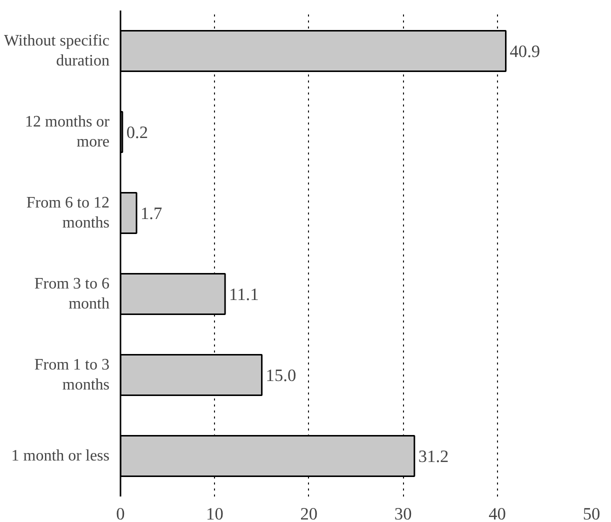  What do you see at coordinates (120, 513) in the screenshot?
I see `x-tick-label: 0` at bounding box center [120, 513].